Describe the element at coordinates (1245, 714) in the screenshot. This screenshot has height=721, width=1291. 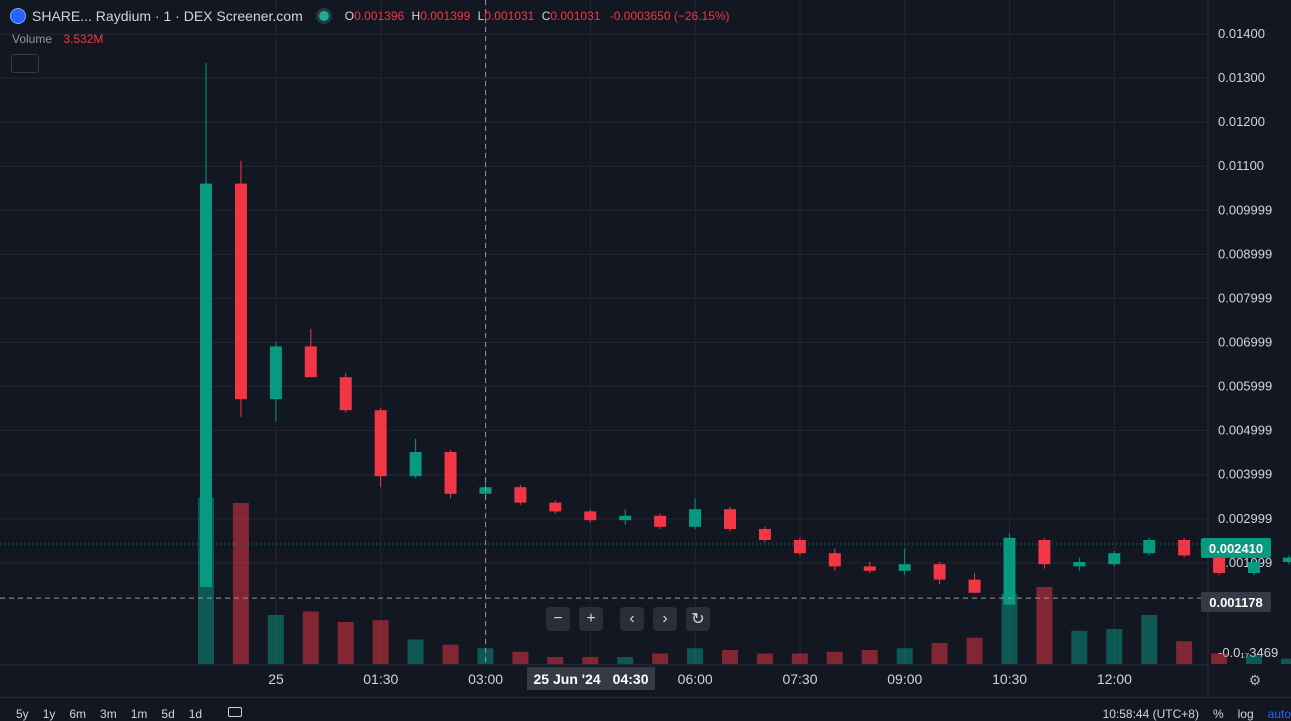
I see `log-toggle: log` at that location.